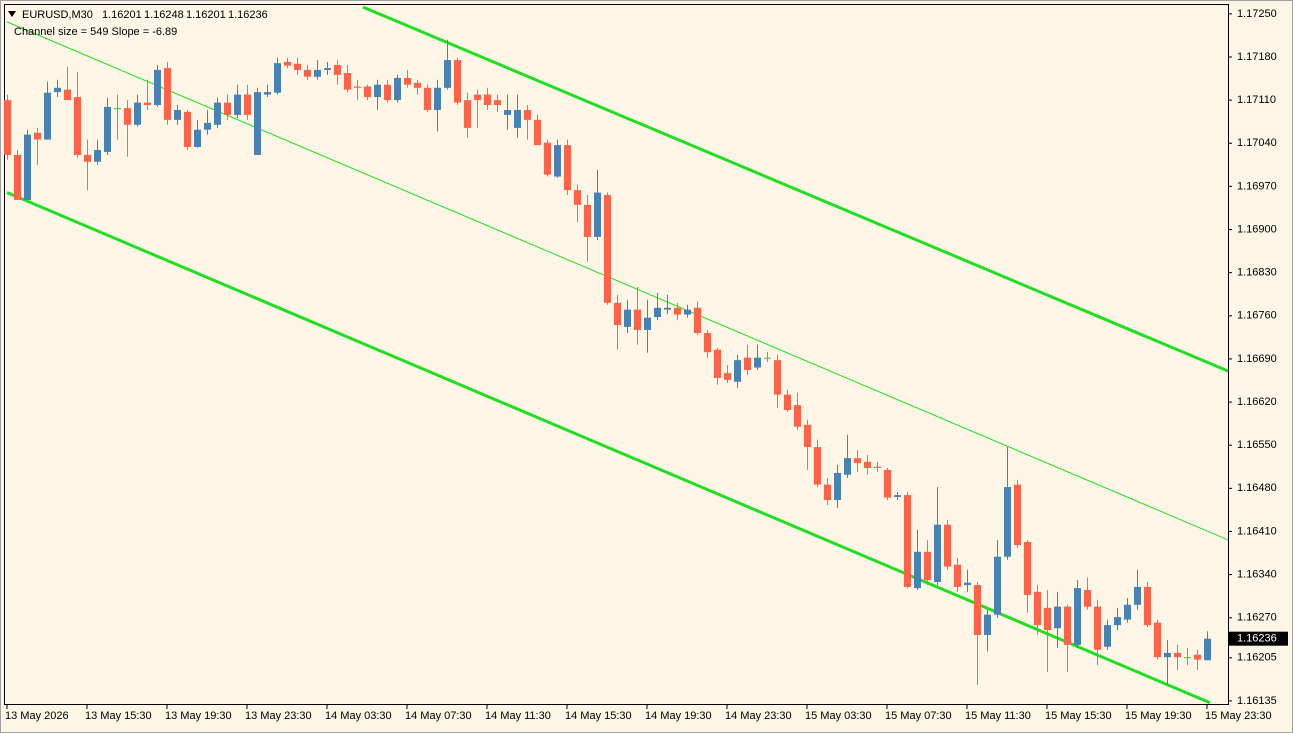 This screenshot has width=1293, height=733. What do you see at coordinates (57, 15) in the screenshot?
I see `symbol: EURUSD,M30` at bounding box center [57, 15].